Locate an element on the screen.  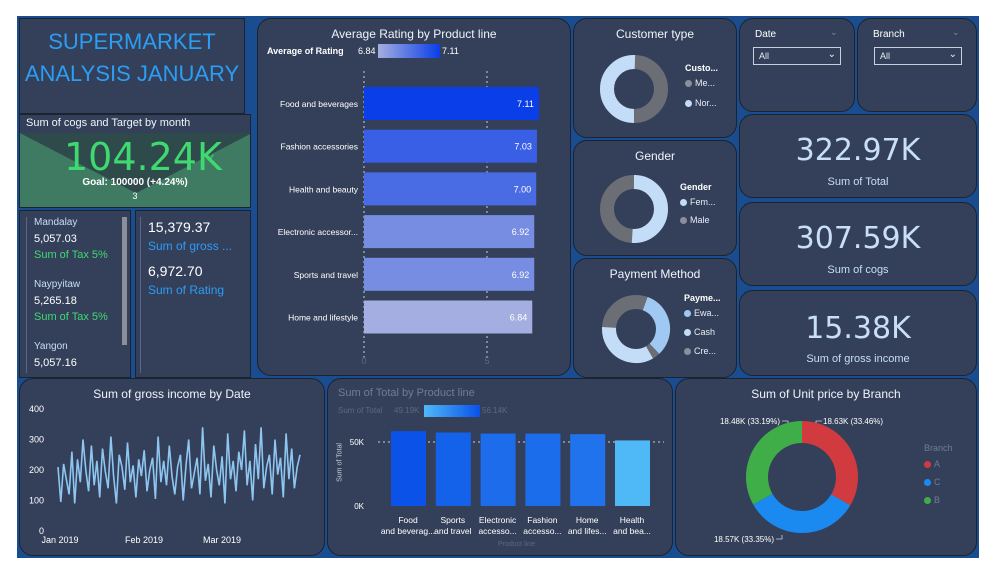
payment-slice-ewallet is located at coordinates (635, 328).